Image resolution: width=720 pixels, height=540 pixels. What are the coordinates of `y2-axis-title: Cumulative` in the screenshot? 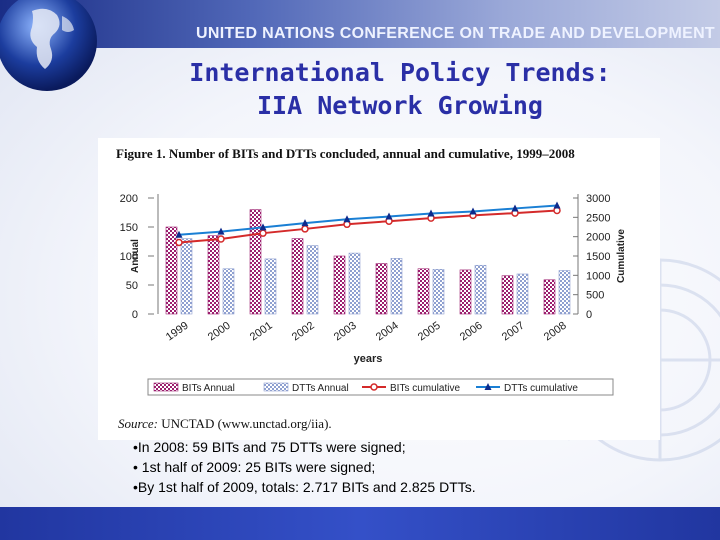 It's located at (621, 256).